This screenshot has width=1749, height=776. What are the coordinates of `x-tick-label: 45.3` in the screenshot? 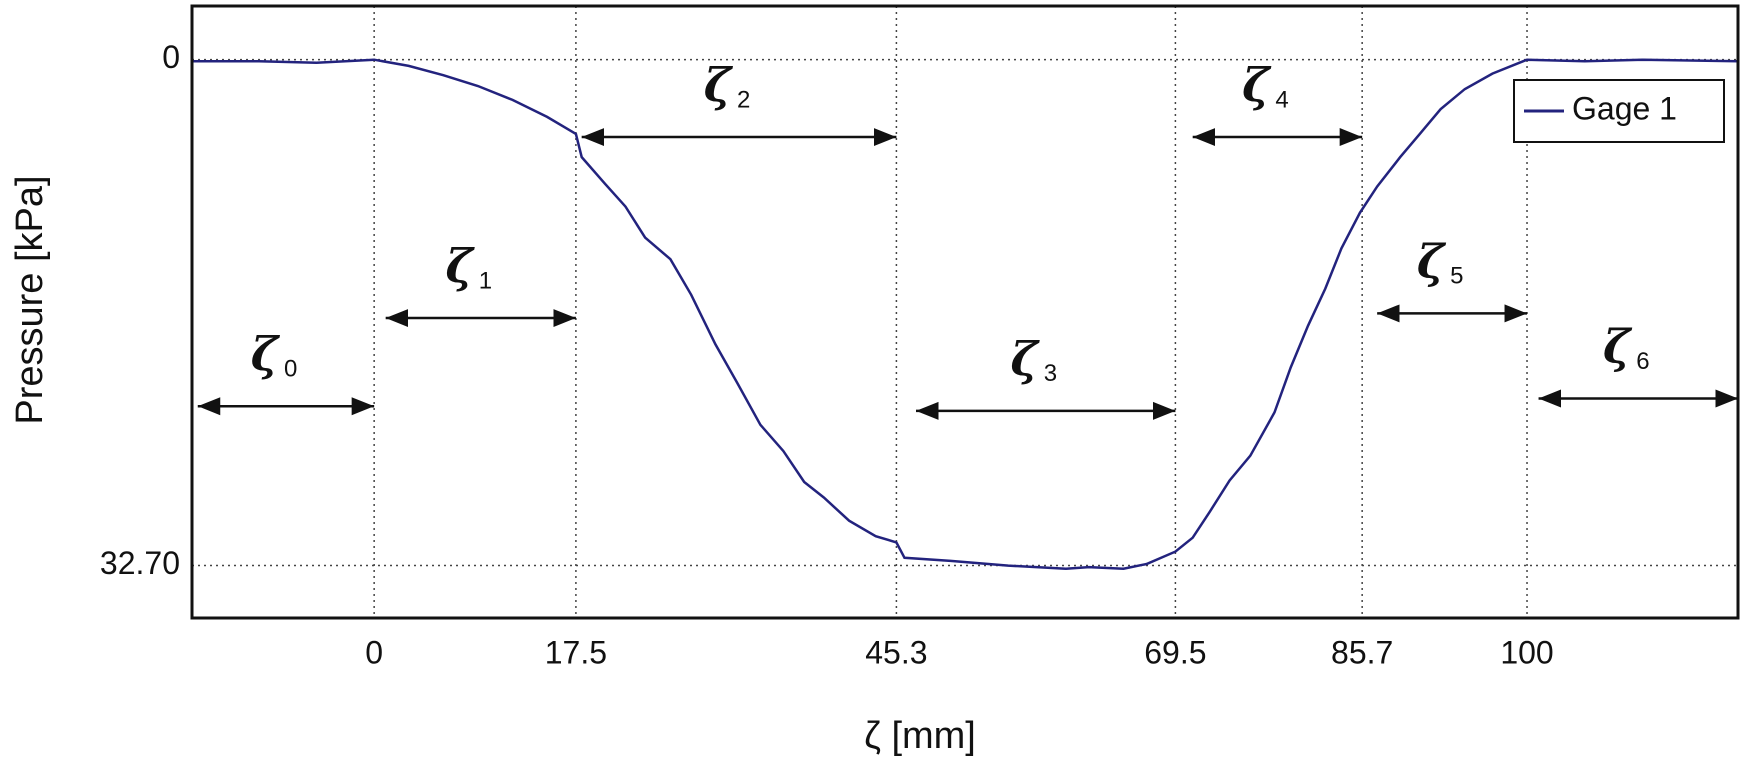 It's located at (896, 652).